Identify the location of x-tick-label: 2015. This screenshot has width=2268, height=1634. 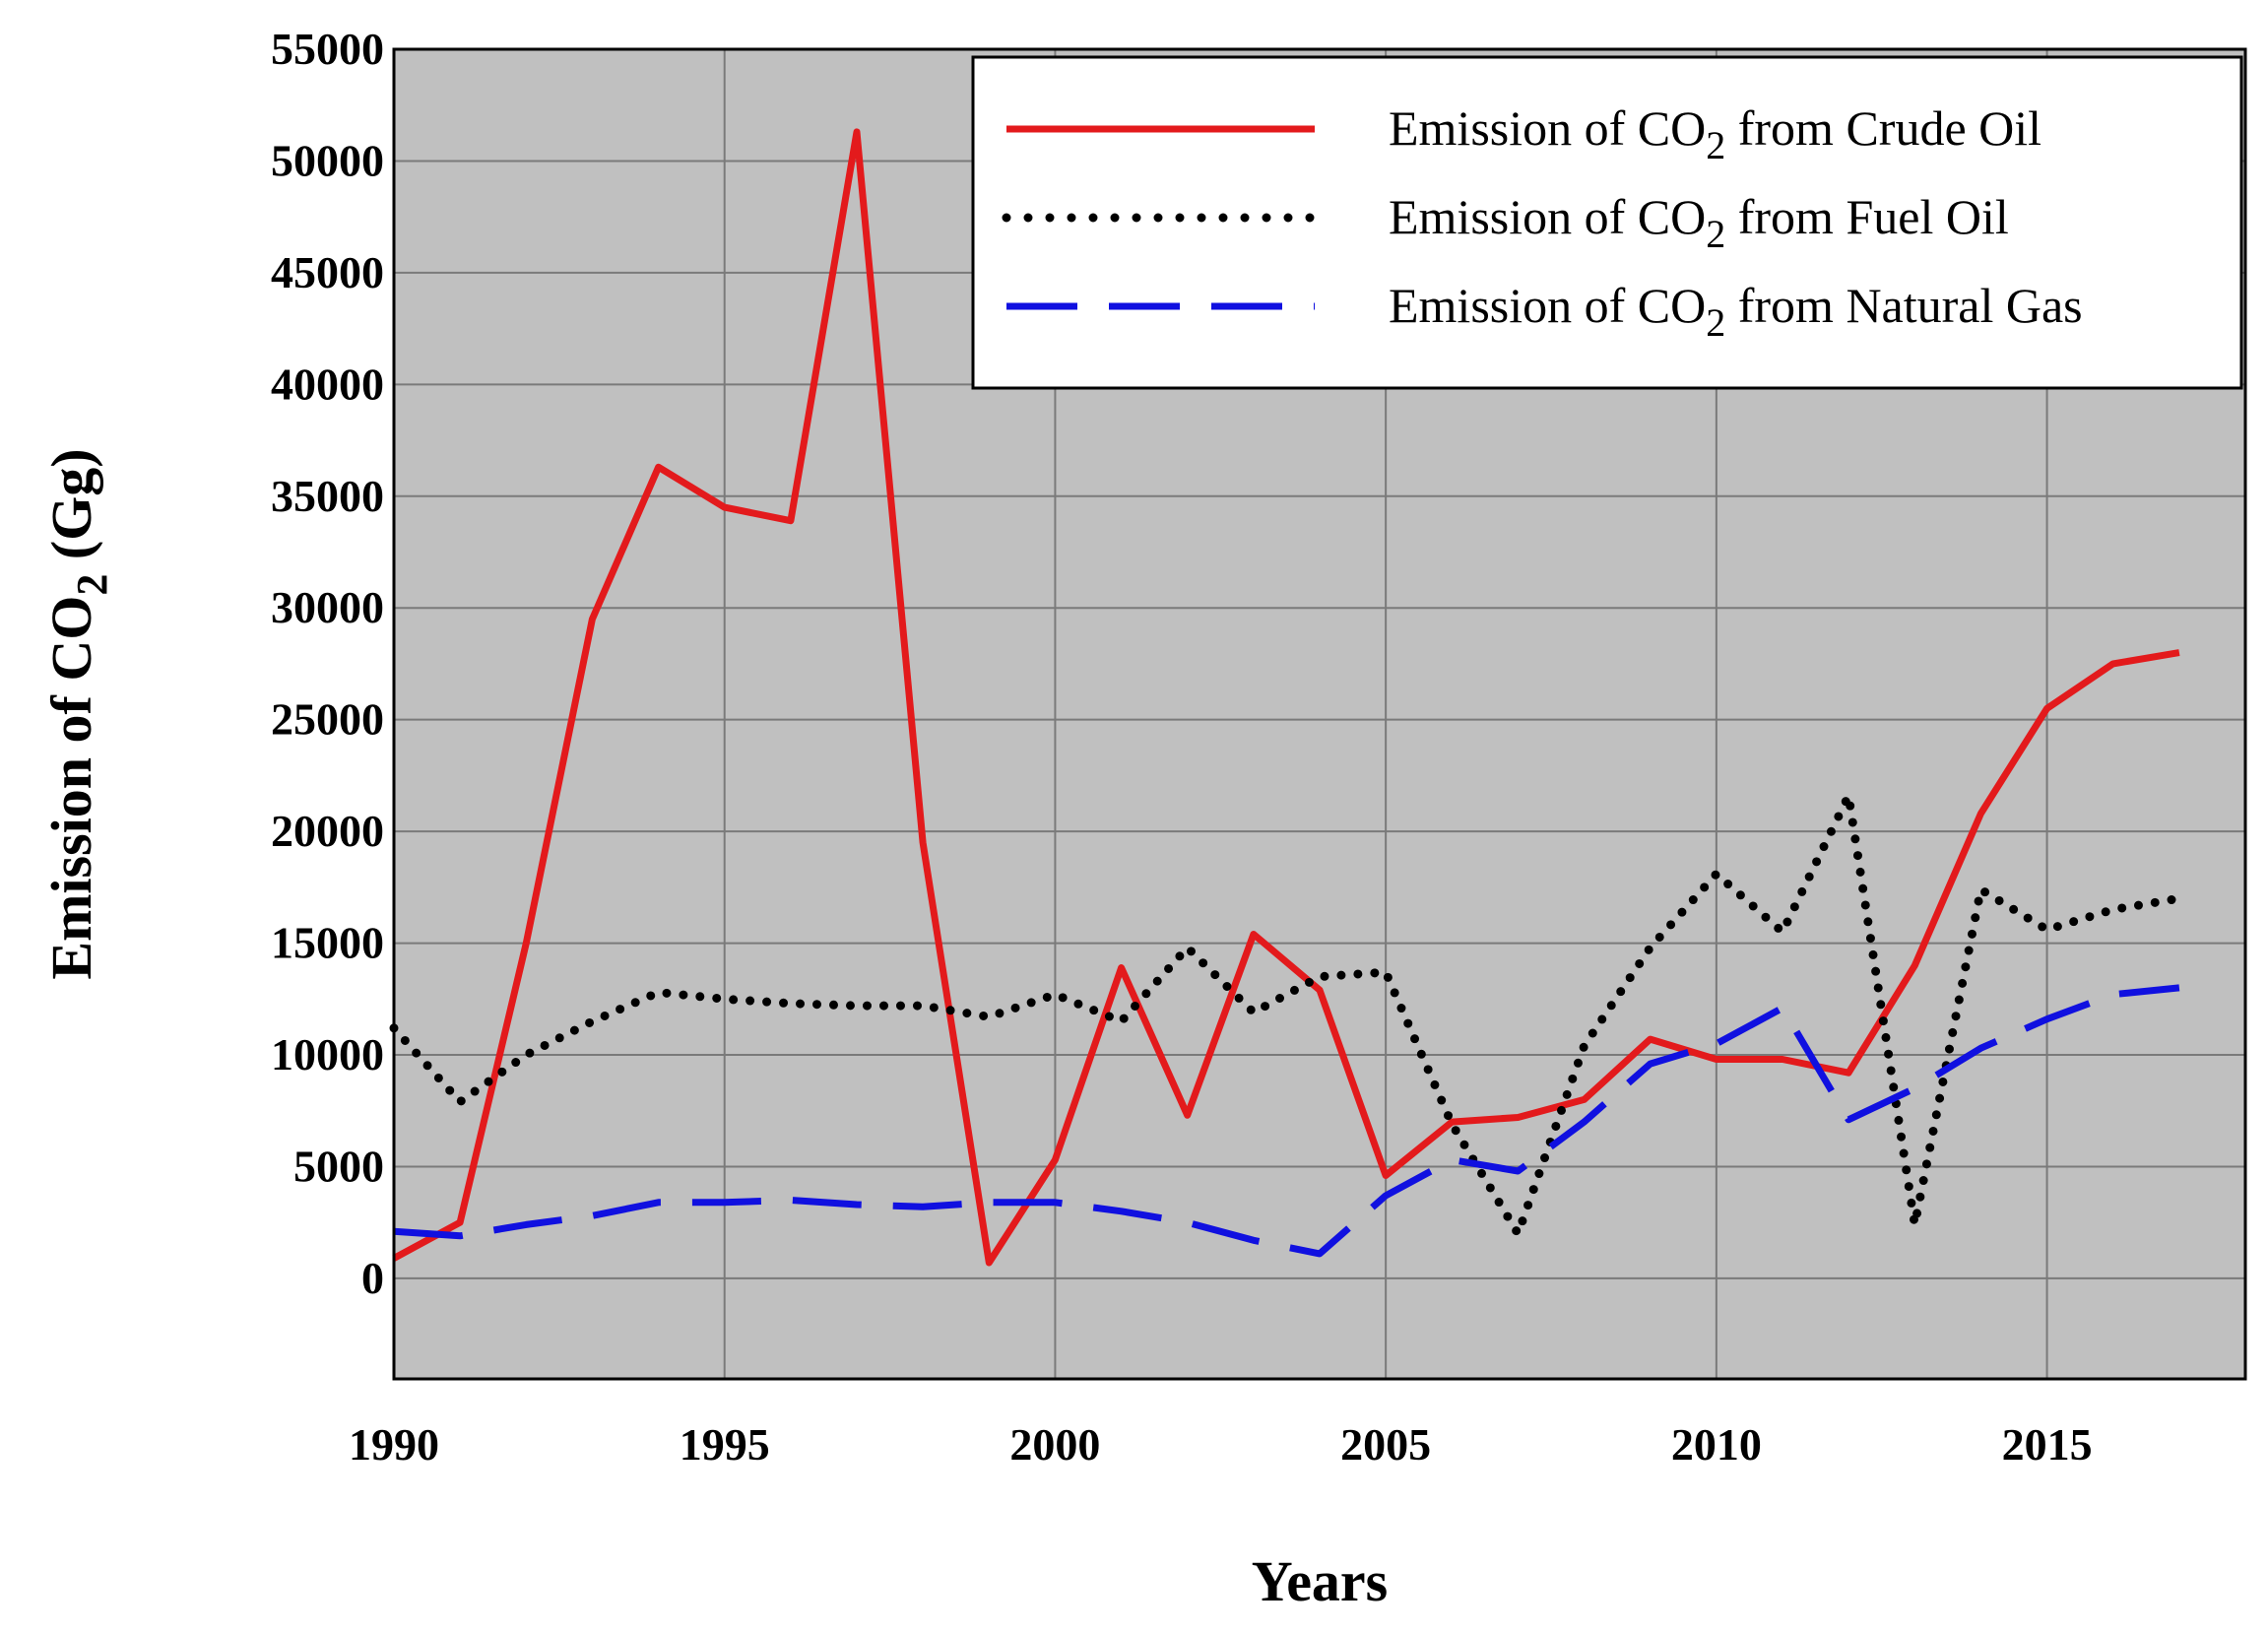
(2047, 1444).